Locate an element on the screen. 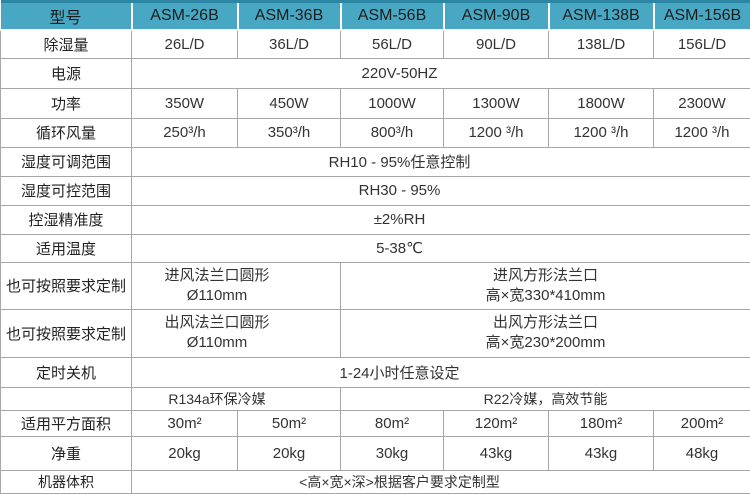  spec-value-cell: 800³/h is located at coordinates (392, 132).